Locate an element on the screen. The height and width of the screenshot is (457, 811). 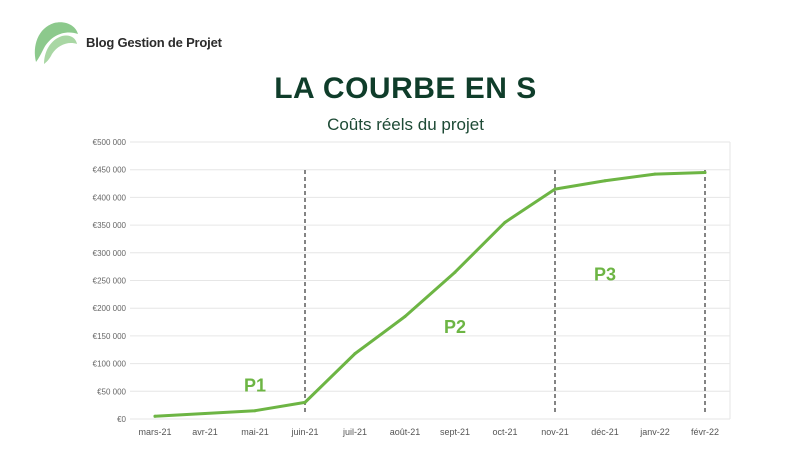
y-tick-label: €100 000 is located at coordinates (110, 364).